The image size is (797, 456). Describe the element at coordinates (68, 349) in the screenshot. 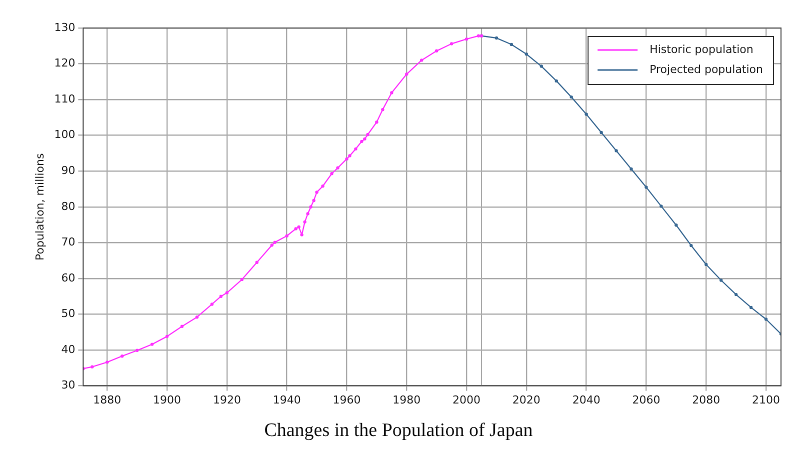

I see `y-tick-label: 40` at that location.